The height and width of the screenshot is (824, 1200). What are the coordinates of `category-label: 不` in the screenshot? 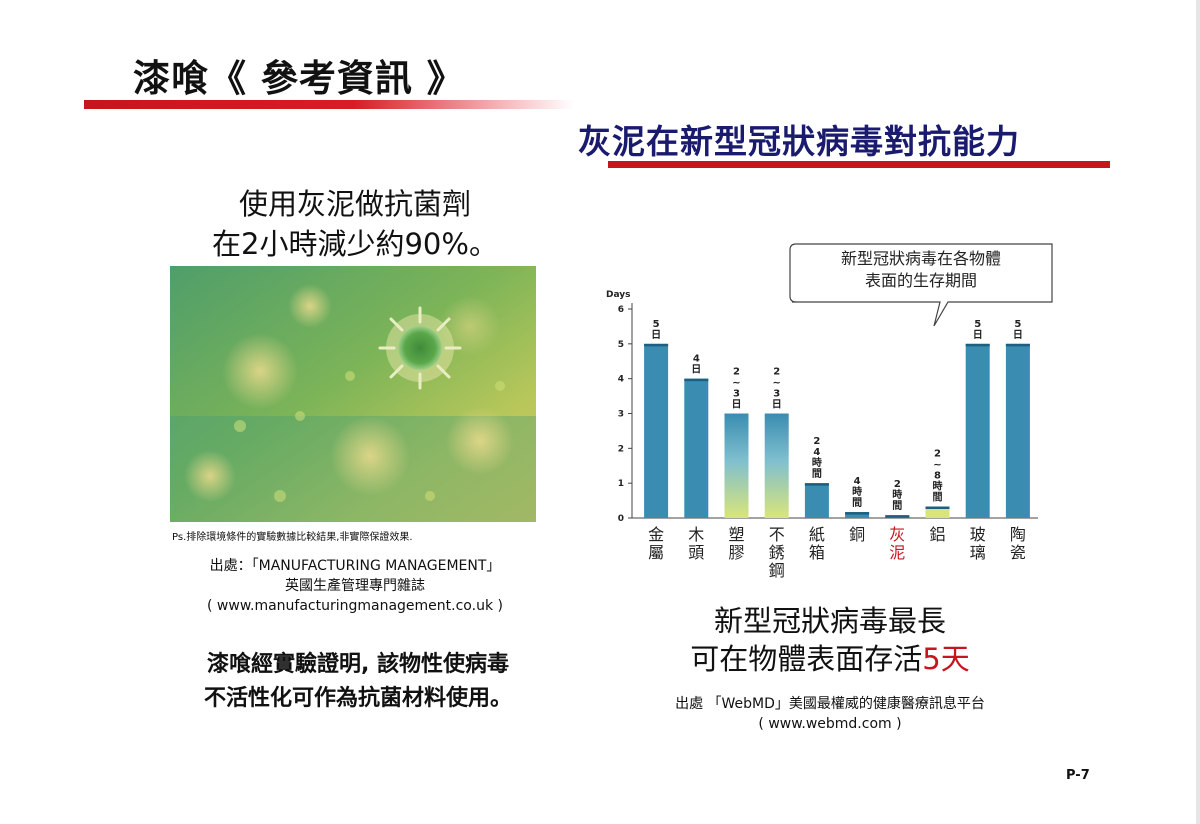 It's located at (777, 534).